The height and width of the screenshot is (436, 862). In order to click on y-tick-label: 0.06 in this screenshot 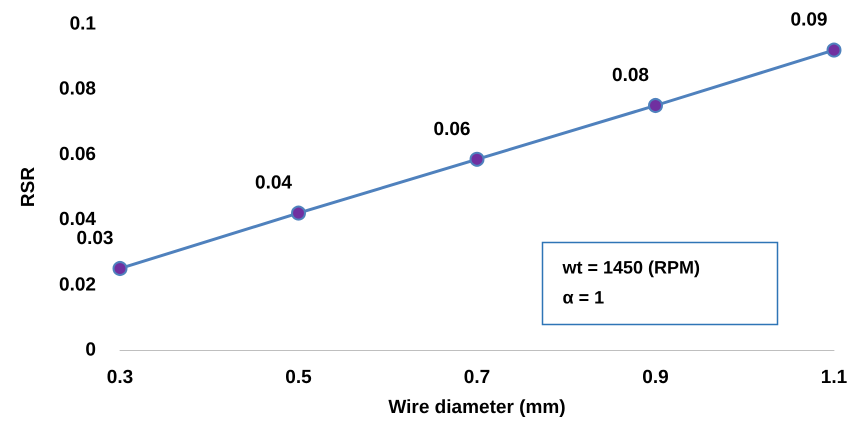, I will do `click(77, 154)`.